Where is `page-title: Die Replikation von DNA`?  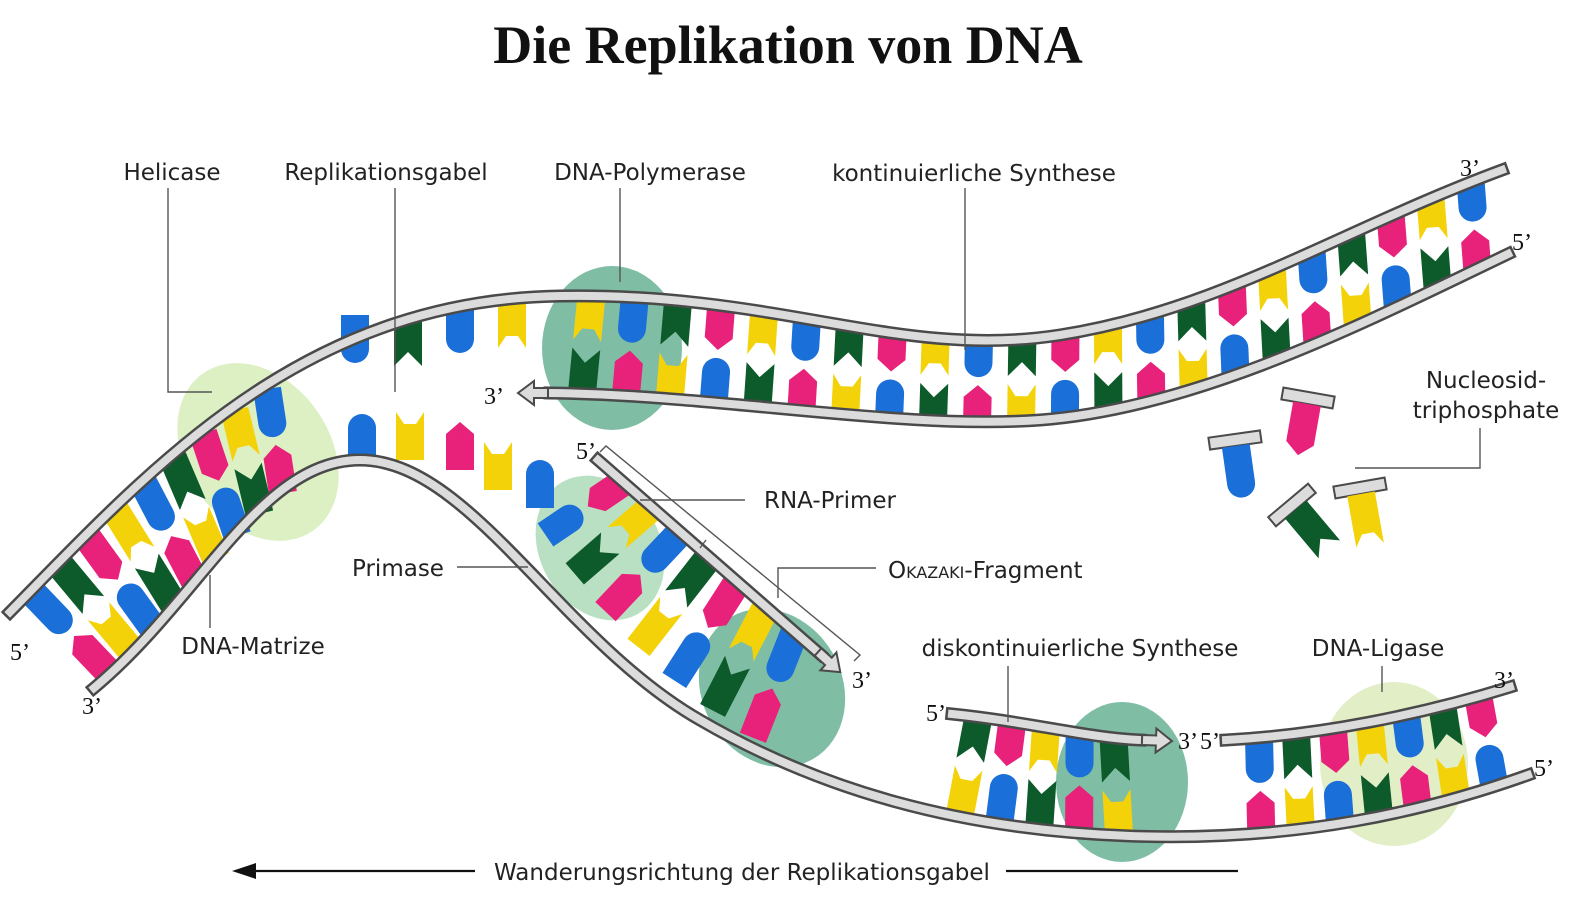 page-title: Die Replikation von DNA is located at coordinates (788, 45).